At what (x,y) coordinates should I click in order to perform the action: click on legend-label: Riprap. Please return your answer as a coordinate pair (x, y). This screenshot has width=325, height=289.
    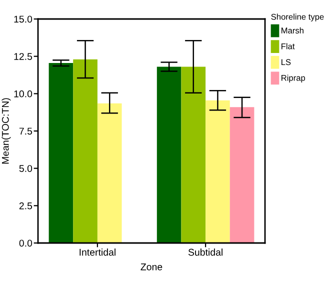
    Looking at the image, I should click on (294, 78).